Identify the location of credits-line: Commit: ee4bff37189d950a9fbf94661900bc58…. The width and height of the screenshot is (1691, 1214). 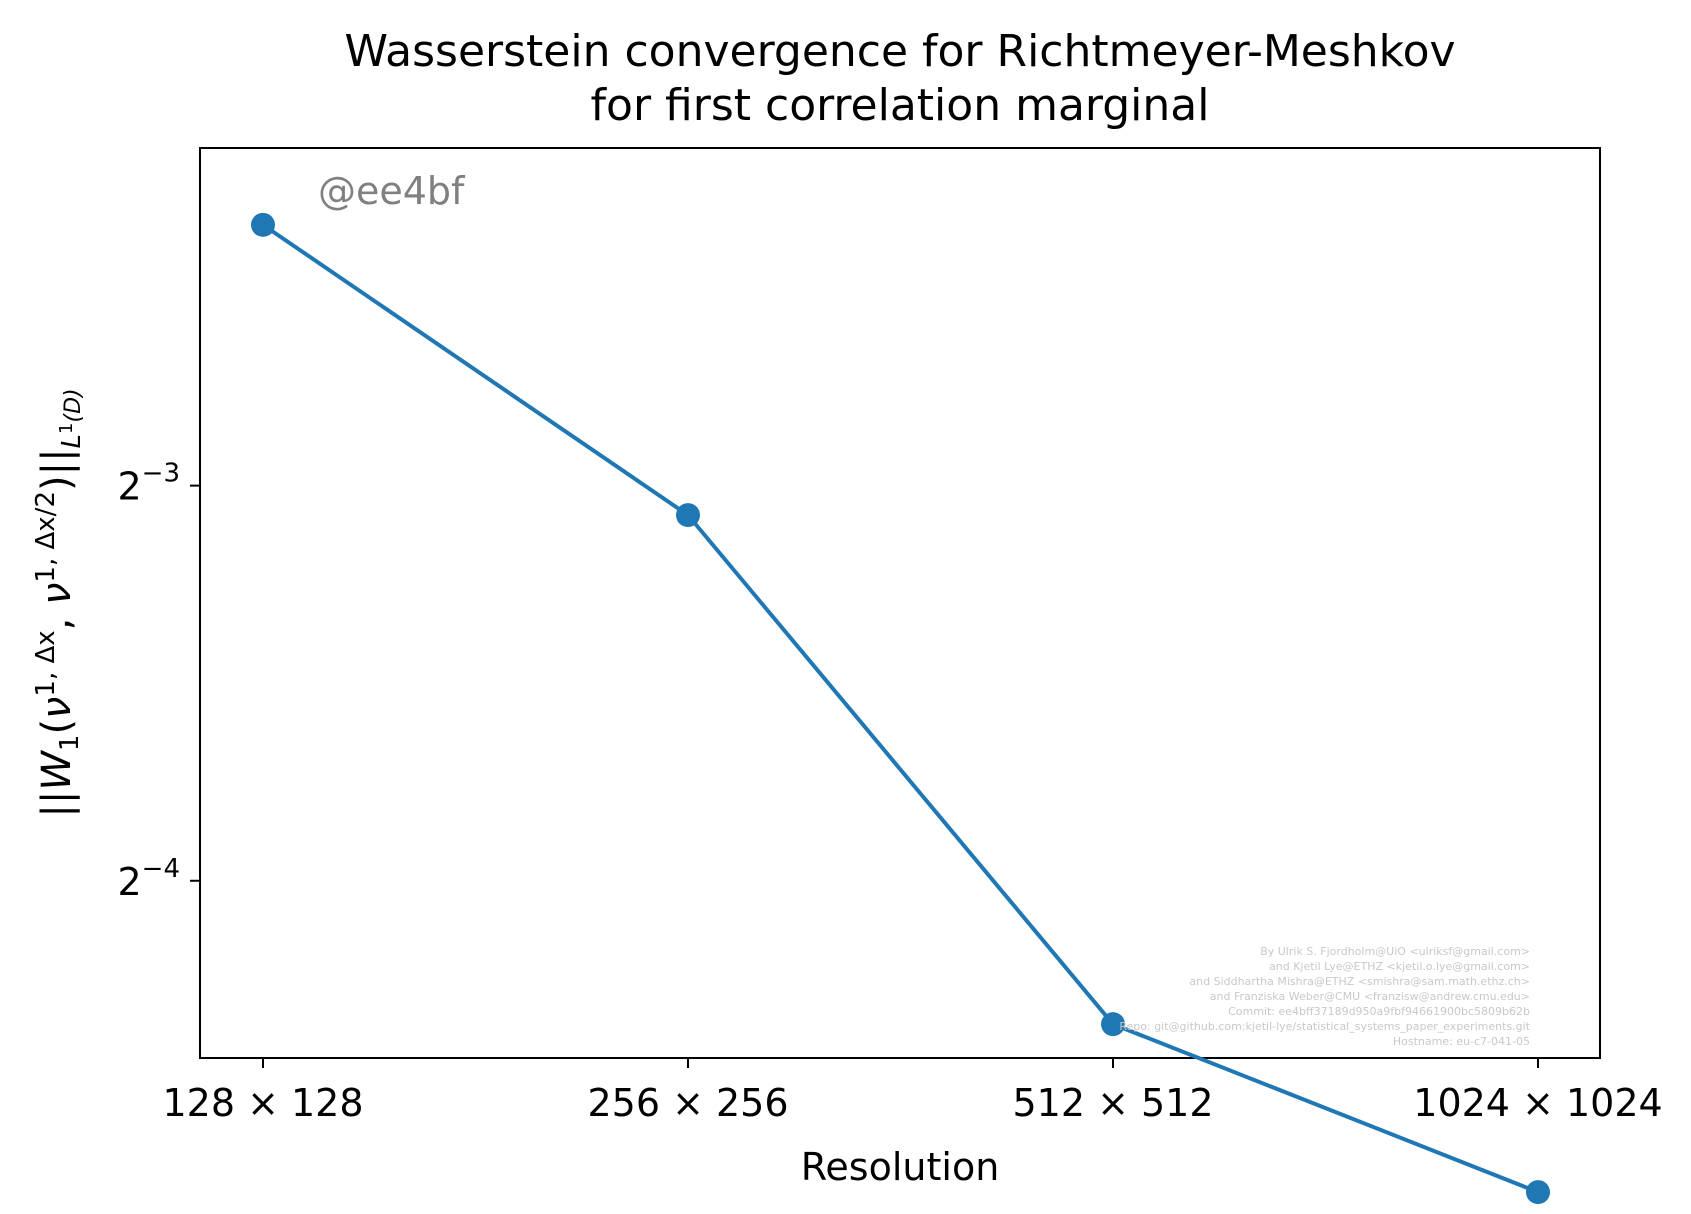
(1379, 1011).